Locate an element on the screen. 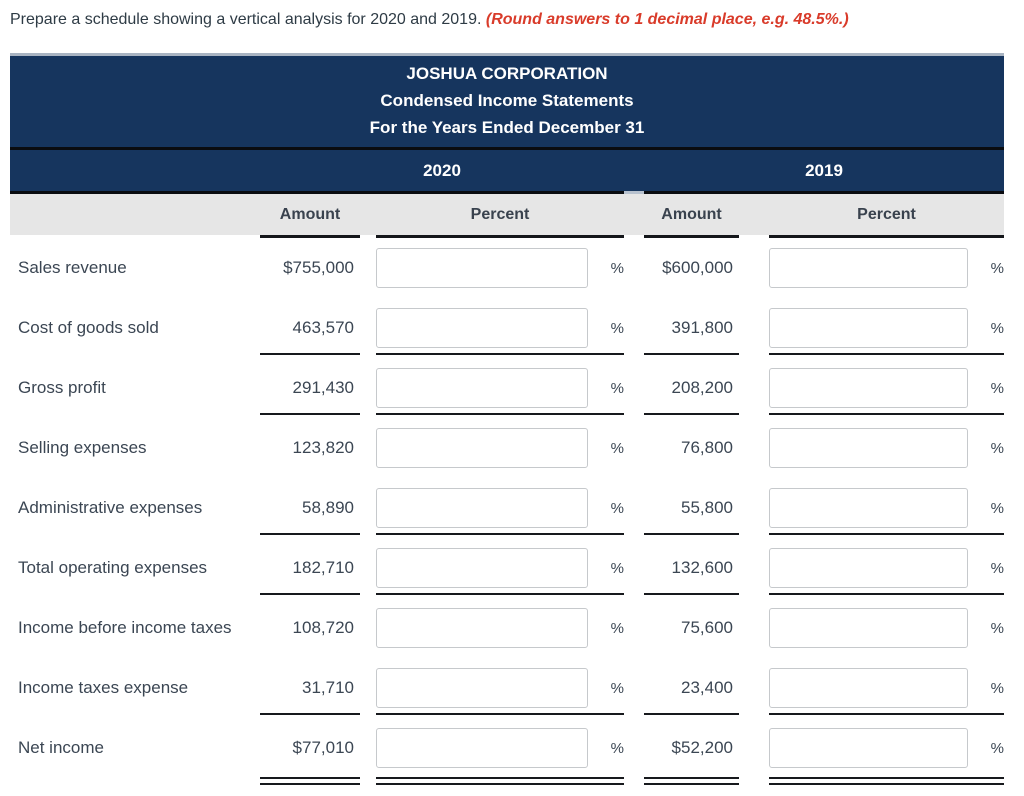 This screenshot has width=1024, height=796. amount-header-2020: Amount is located at coordinates (310, 214).